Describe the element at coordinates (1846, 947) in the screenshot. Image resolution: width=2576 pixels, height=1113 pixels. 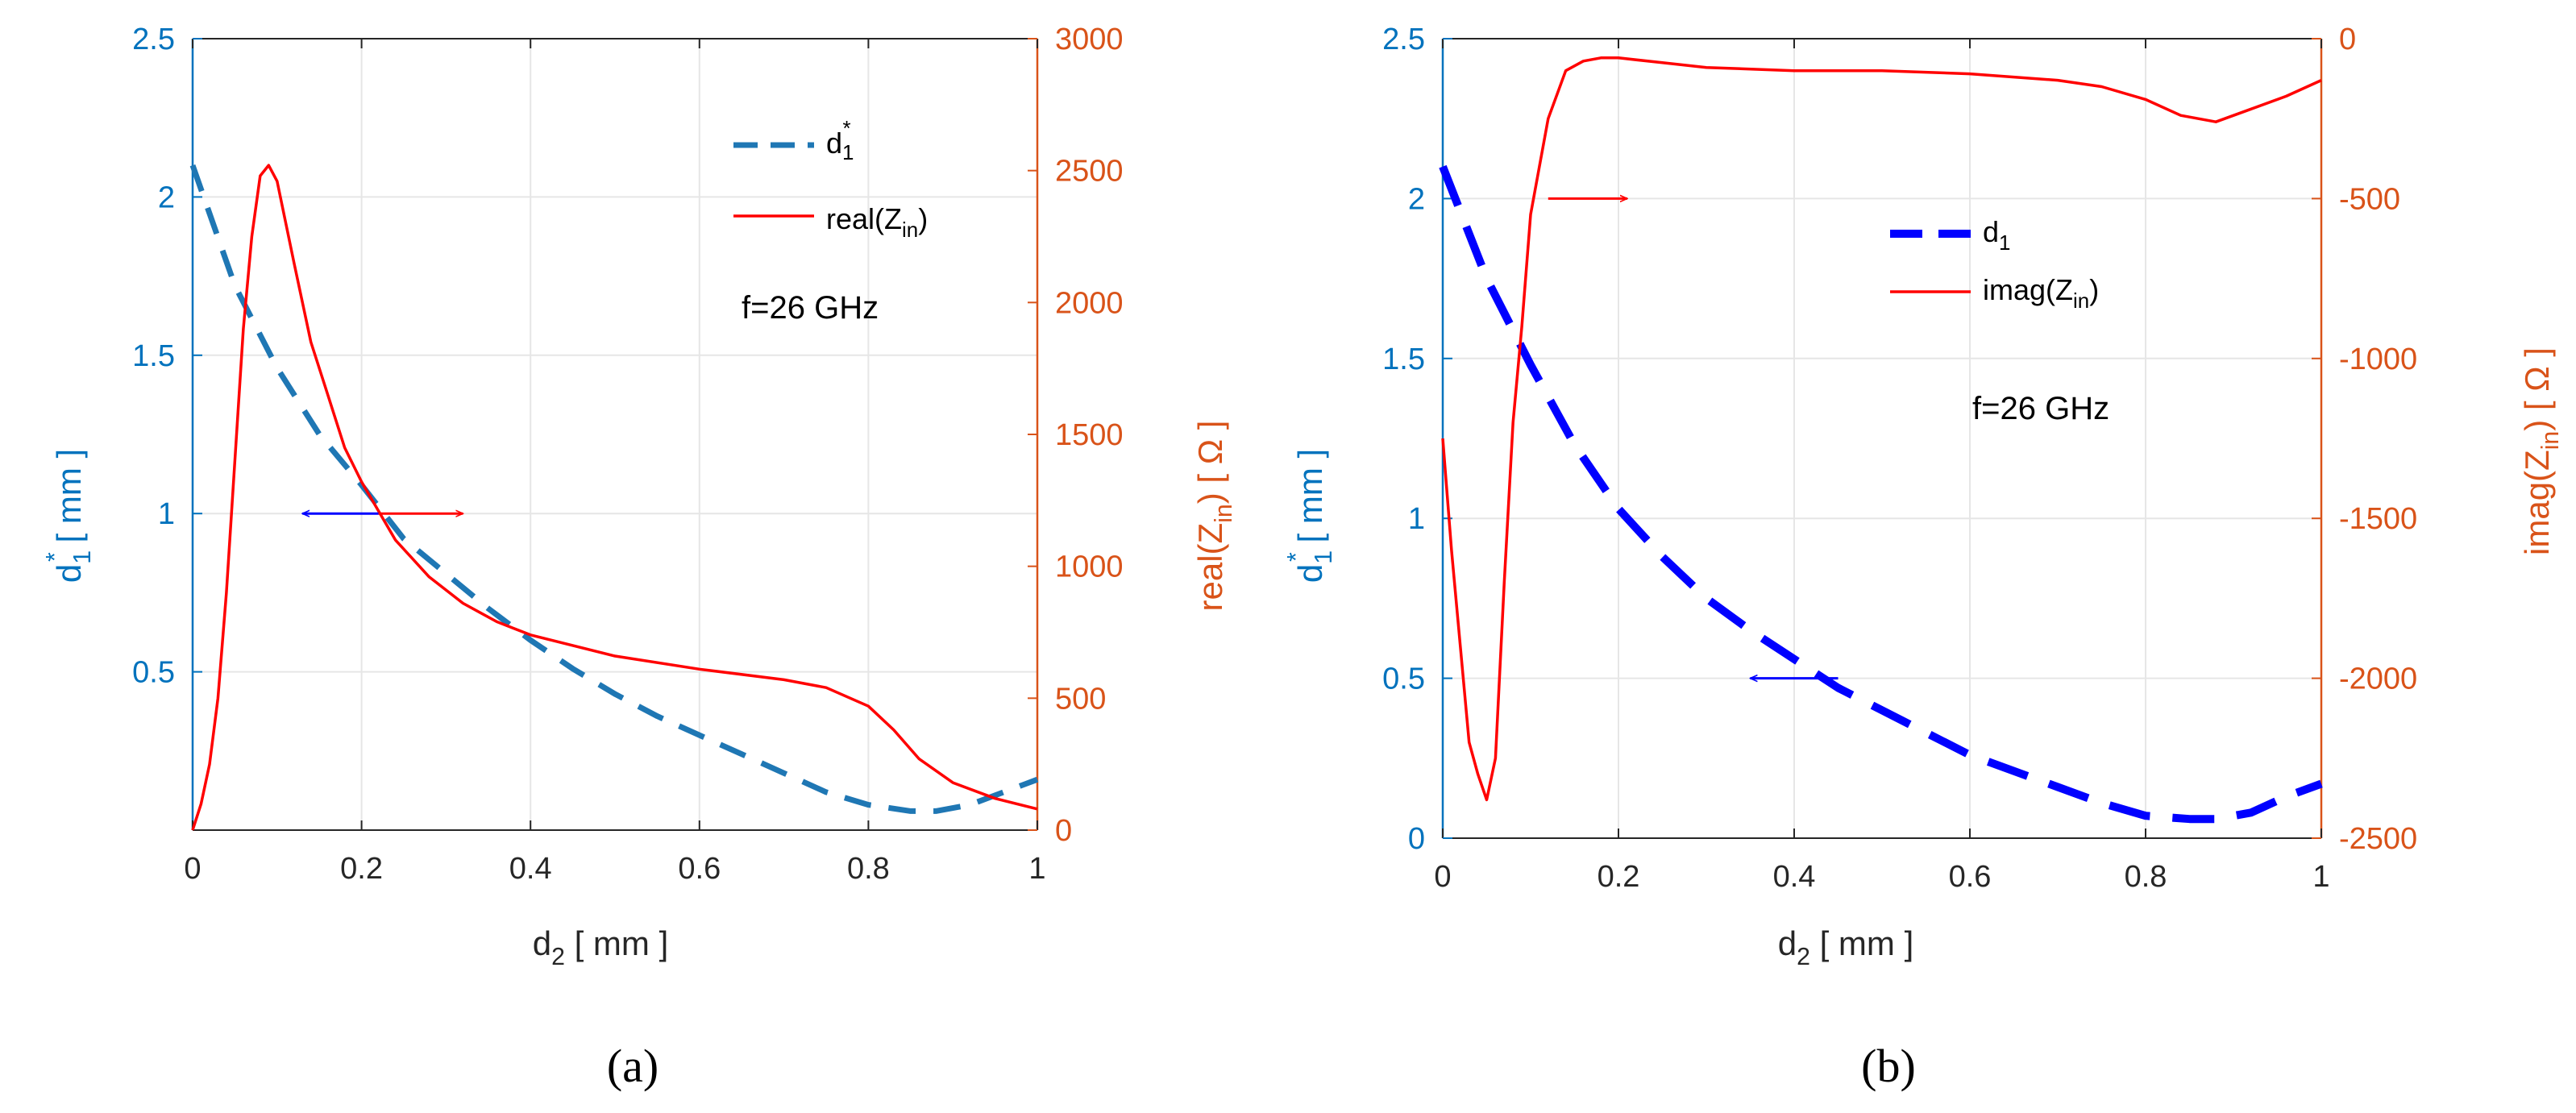
I see `x-axis-label-b: d2 [ mm ]` at that location.